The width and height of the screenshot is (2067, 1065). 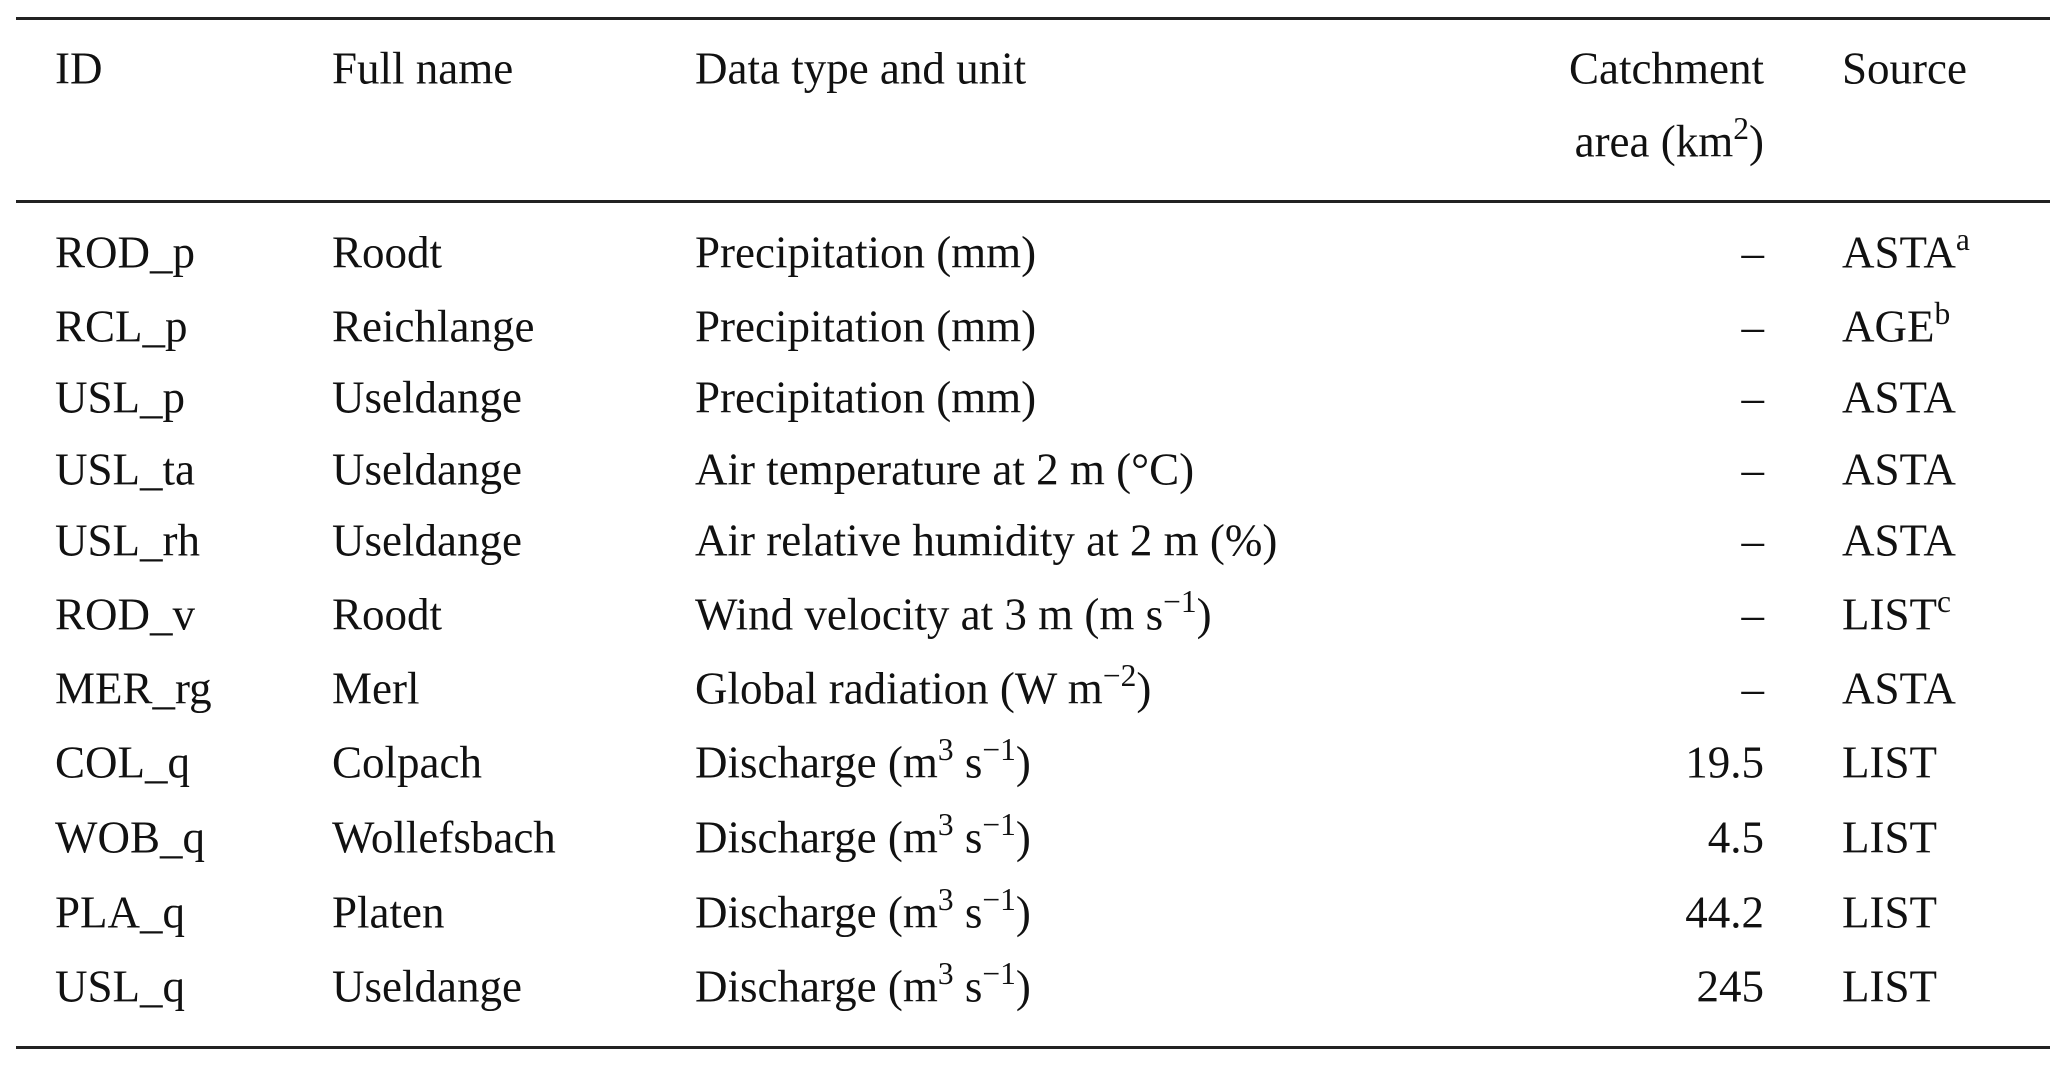 I want to click on cell-id: MER_rg, so click(x=133, y=688).